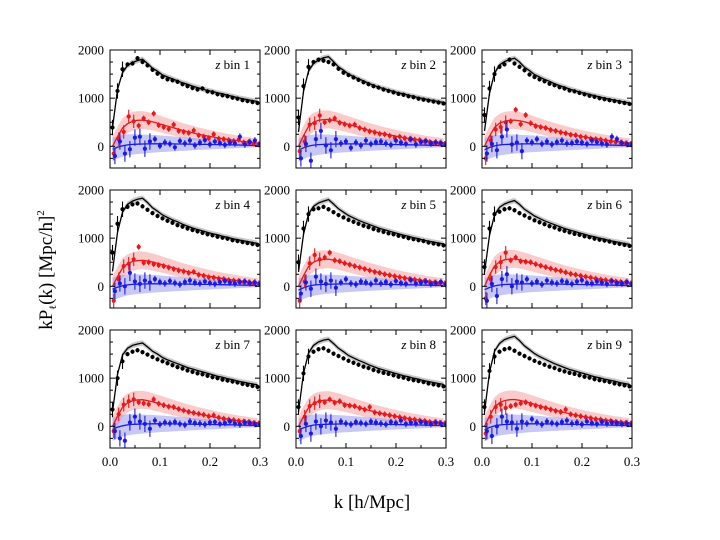  Describe the element at coordinates (169, 106) in the screenshot. I see `panel-1: 0 1000 2000 z bin 1` at that location.